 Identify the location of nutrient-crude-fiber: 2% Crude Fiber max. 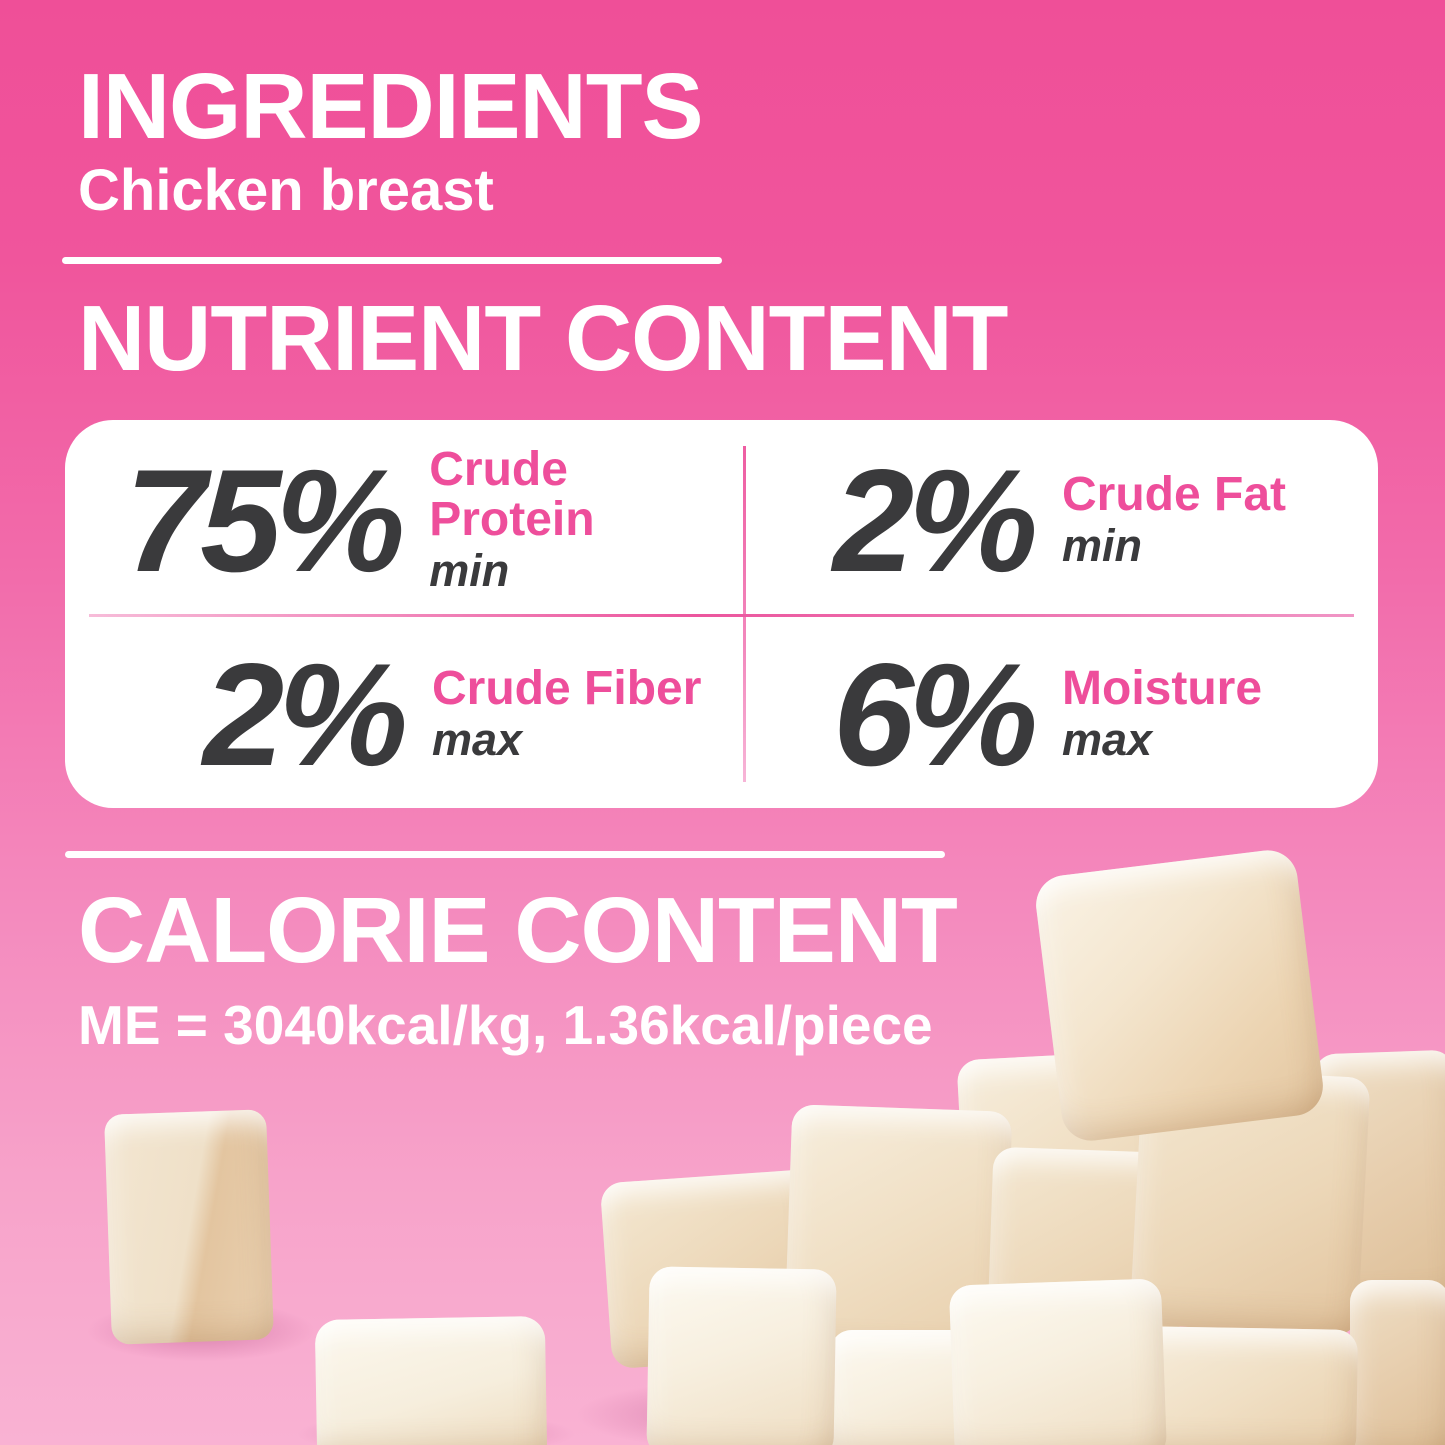
(405, 711).